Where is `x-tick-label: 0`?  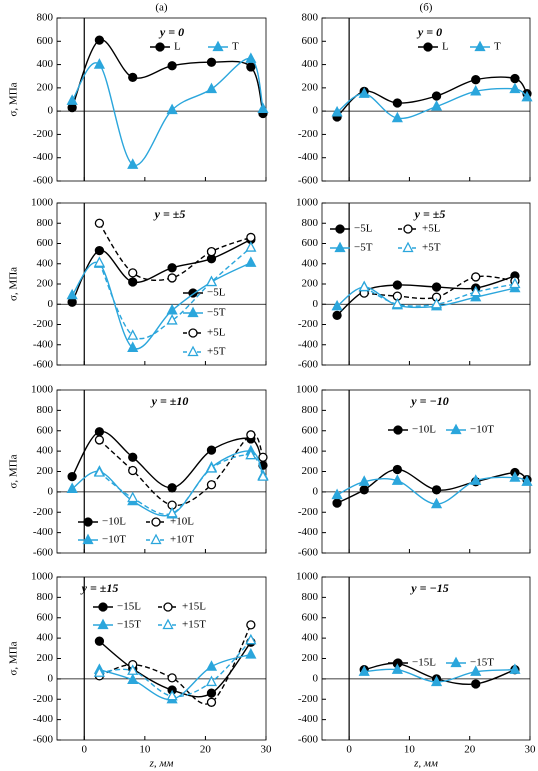 x-tick-label: 0 is located at coordinates (85, 750).